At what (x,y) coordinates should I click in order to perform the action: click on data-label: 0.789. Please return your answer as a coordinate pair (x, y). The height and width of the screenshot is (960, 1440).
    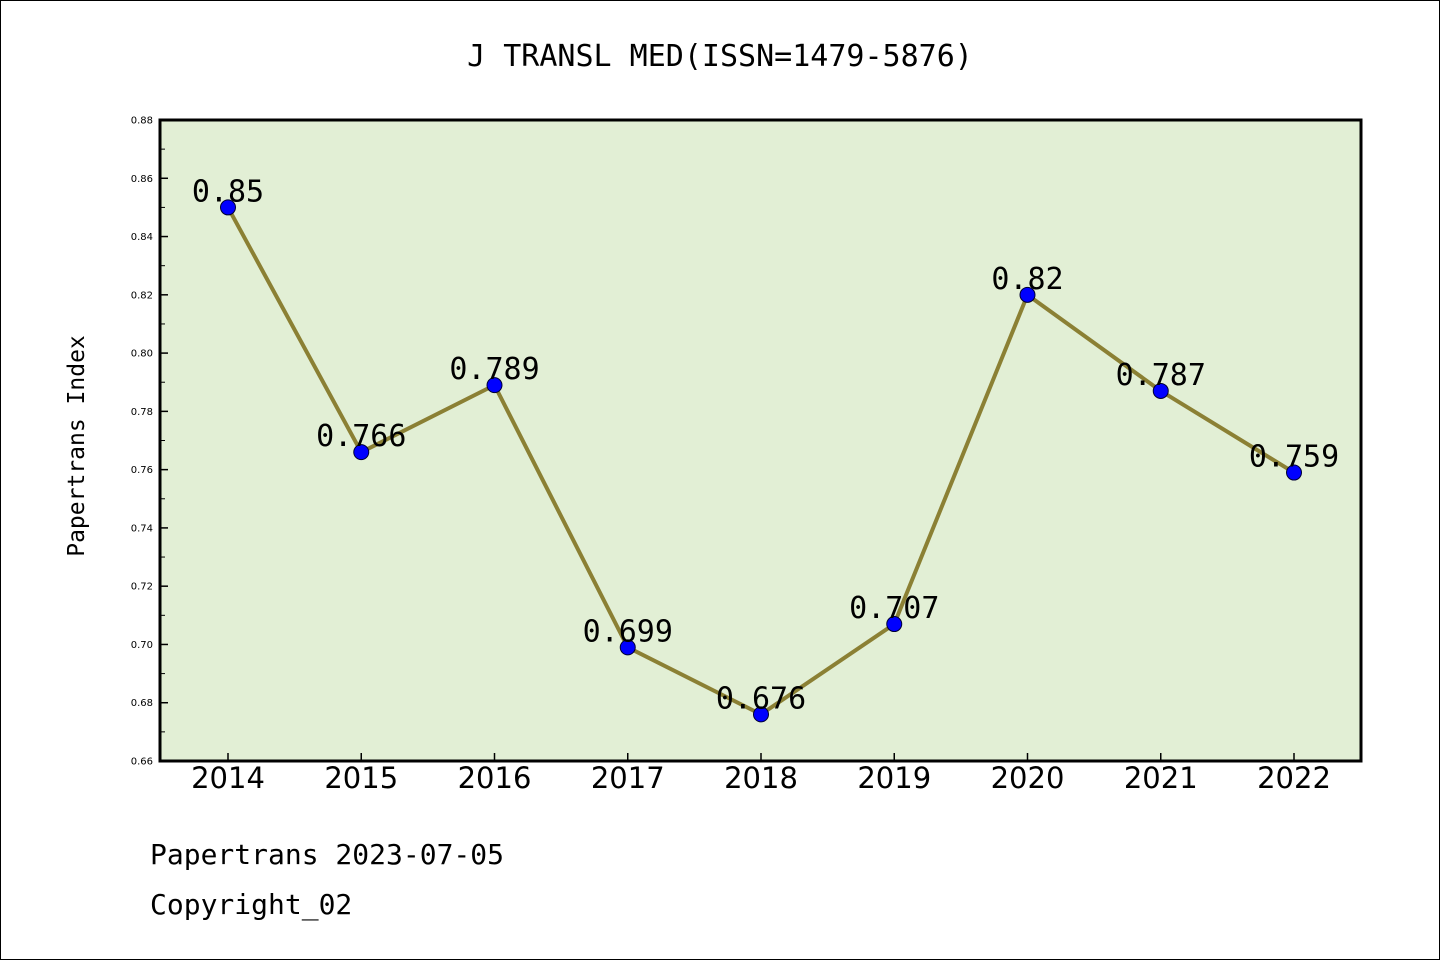
    Looking at the image, I should click on (494, 369).